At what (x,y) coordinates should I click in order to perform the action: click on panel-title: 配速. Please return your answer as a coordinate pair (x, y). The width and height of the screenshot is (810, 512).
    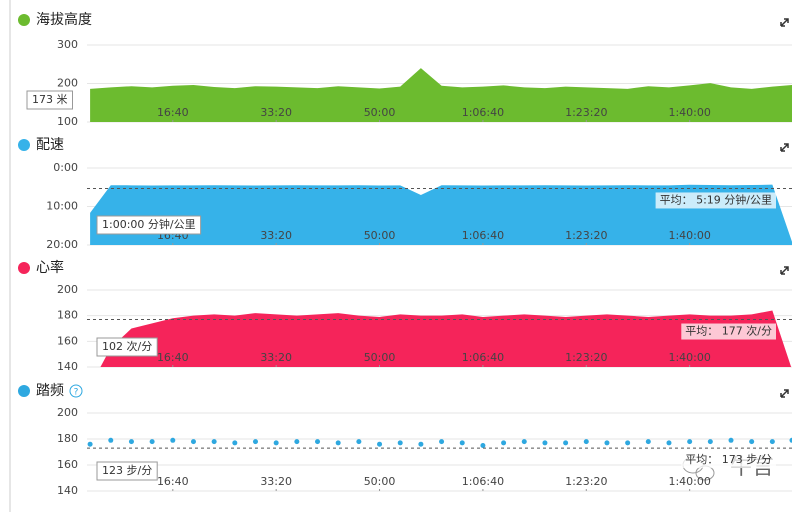
    Looking at the image, I should click on (50, 145).